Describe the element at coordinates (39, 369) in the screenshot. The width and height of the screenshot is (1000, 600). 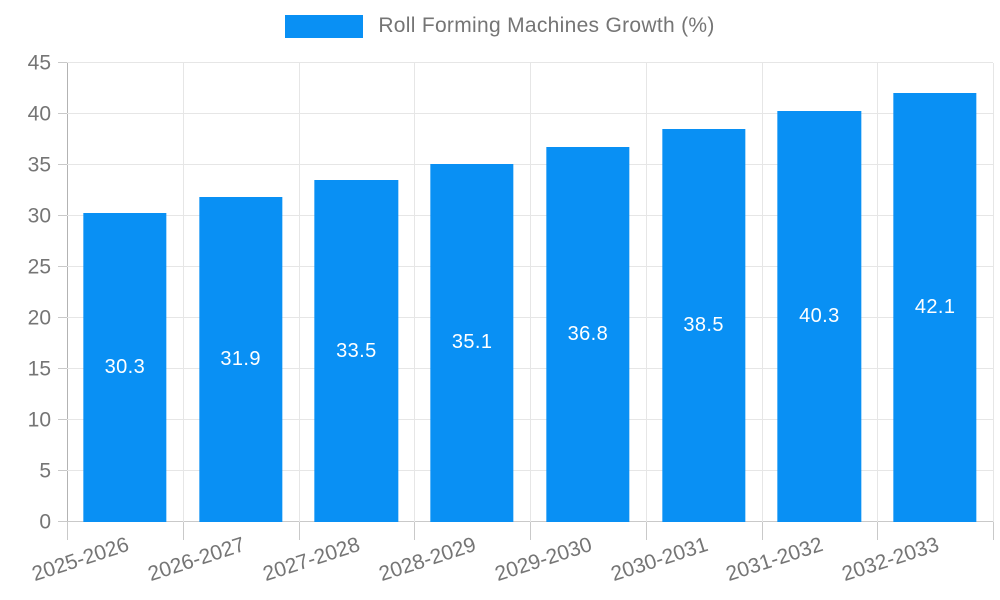
I see `y-tick-label: 15` at that location.